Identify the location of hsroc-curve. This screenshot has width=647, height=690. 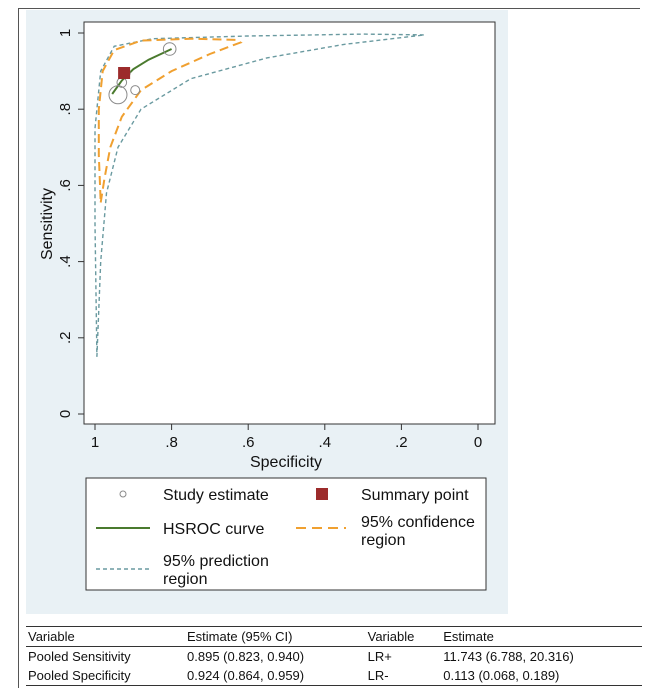
(142, 71).